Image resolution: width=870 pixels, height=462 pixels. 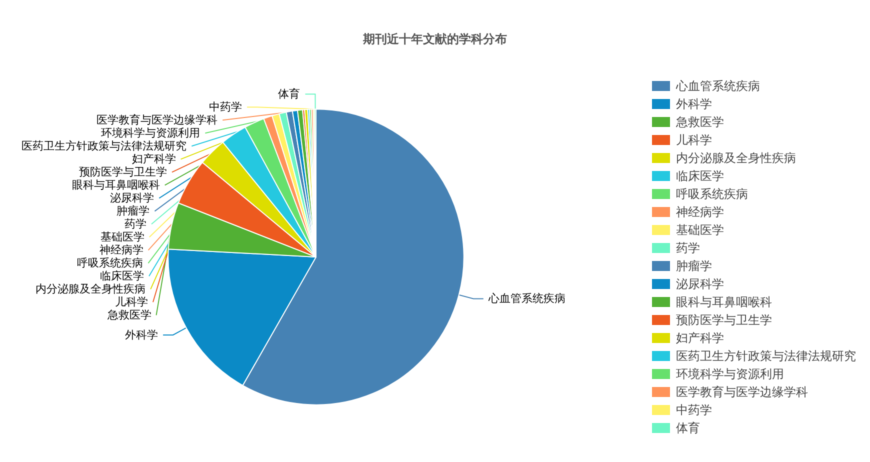 I want to click on slice-label: 急救医学, so click(x=129, y=315).